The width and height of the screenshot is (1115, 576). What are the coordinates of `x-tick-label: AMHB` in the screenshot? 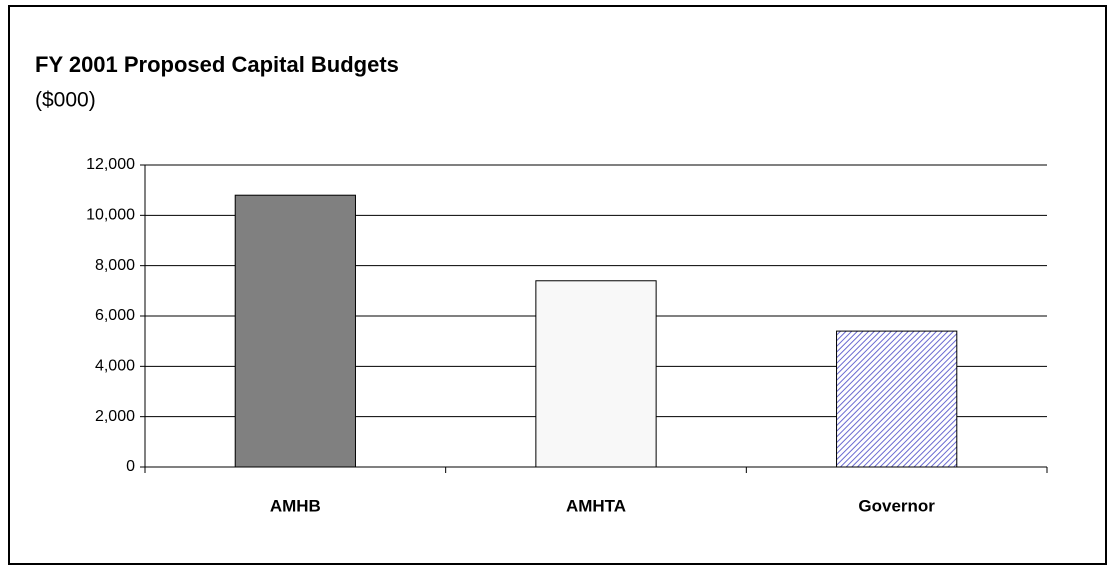 It's located at (295, 505).